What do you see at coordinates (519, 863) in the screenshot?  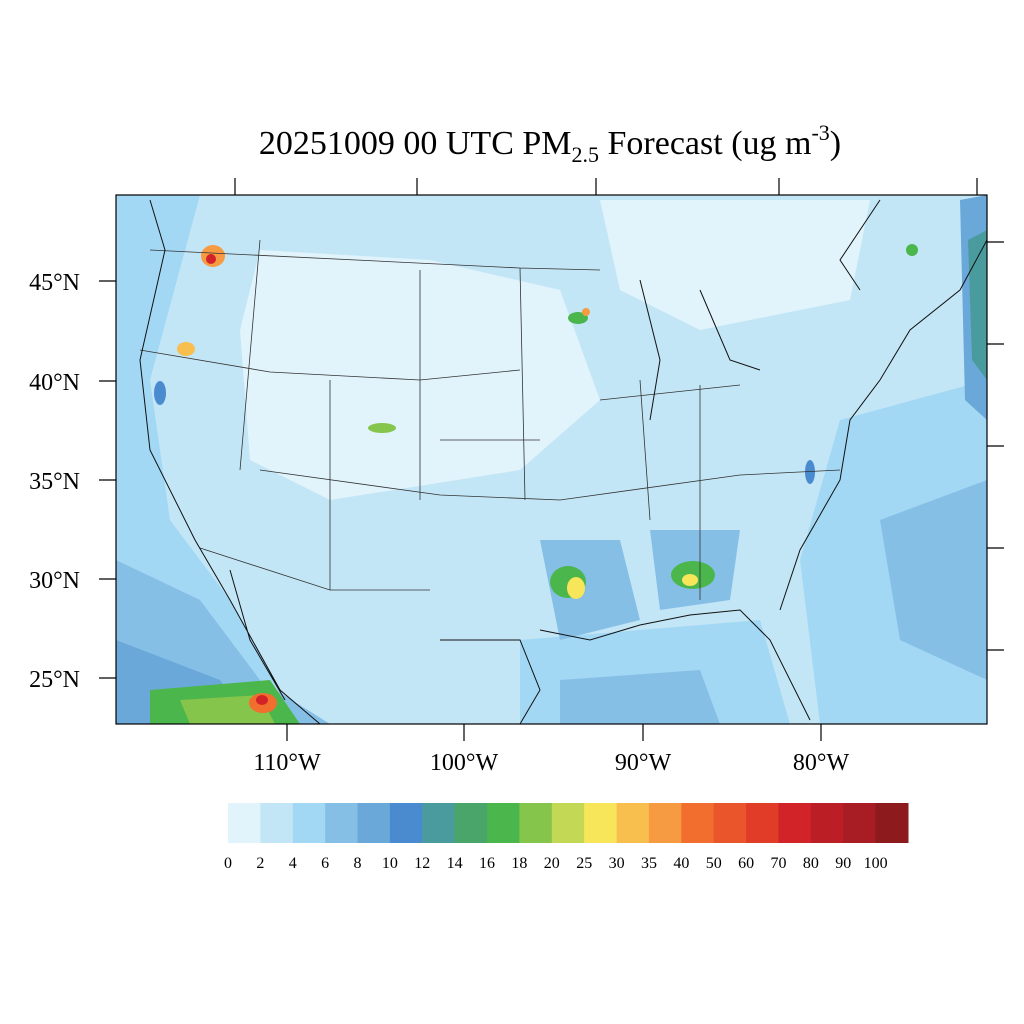 I see `colorbar-label: 18` at bounding box center [519, 863].